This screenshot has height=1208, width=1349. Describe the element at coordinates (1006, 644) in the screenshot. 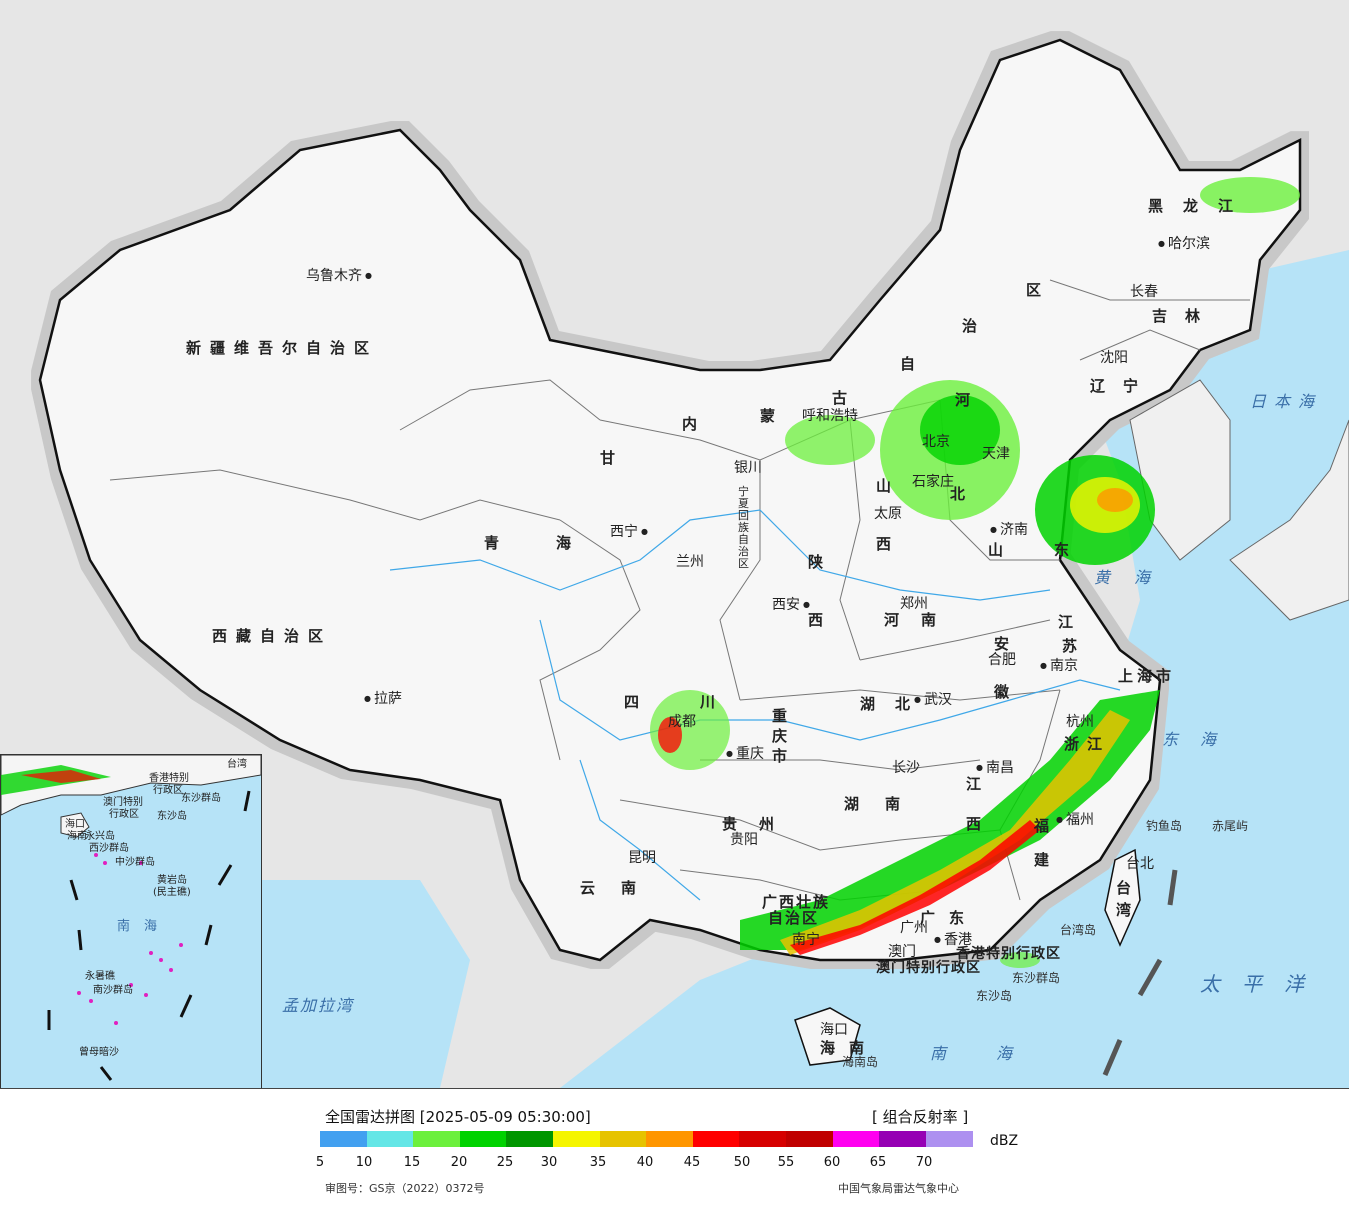

I see `province-label-anhui-1: 安` at that location.